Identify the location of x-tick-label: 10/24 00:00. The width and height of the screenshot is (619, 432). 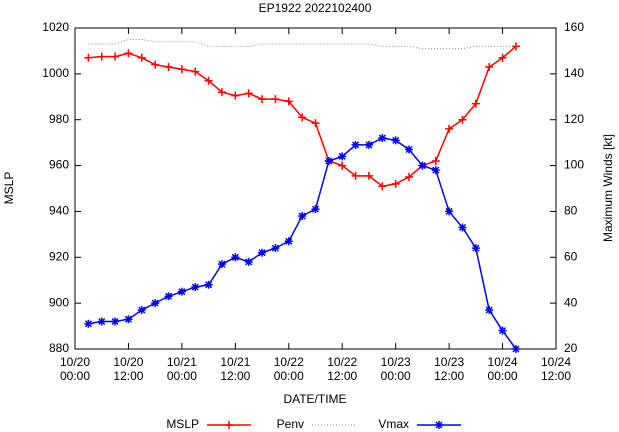
(503, 369).